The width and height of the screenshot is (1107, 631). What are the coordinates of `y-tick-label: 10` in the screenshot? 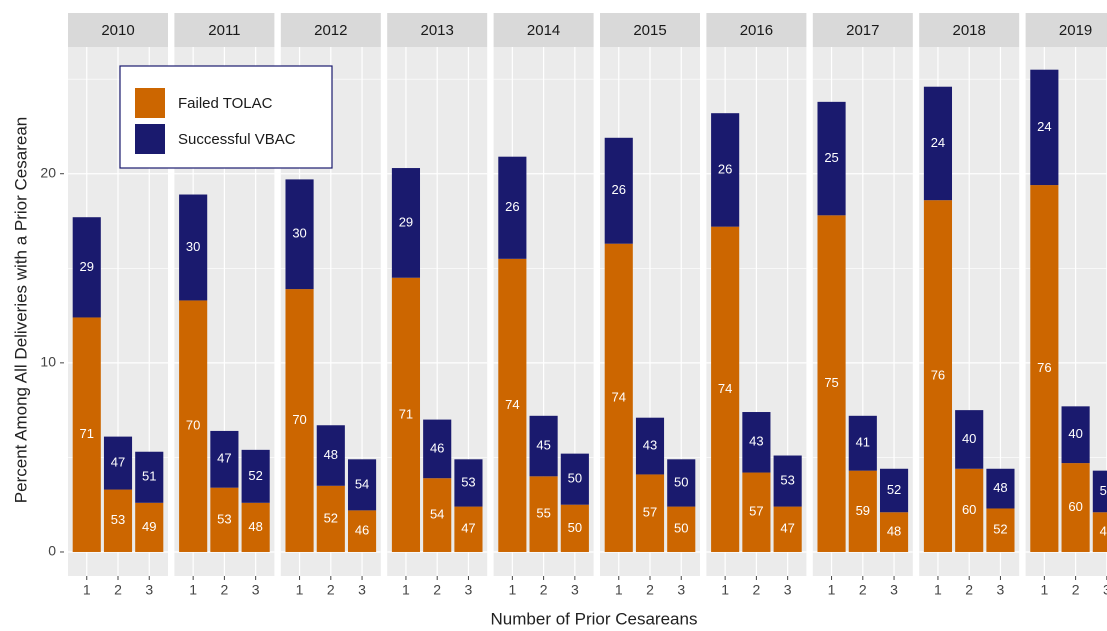 It's located at (48, 362).